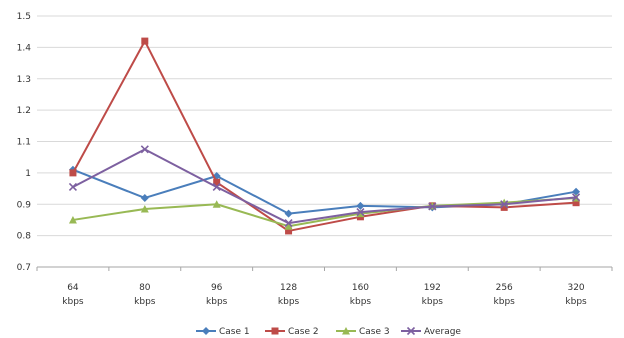 The image size is (624, 338). What do you see at coordinates (504, 288) in the screenshot?
I see `x-tick-label: 256` at bounding box center [504, 288].